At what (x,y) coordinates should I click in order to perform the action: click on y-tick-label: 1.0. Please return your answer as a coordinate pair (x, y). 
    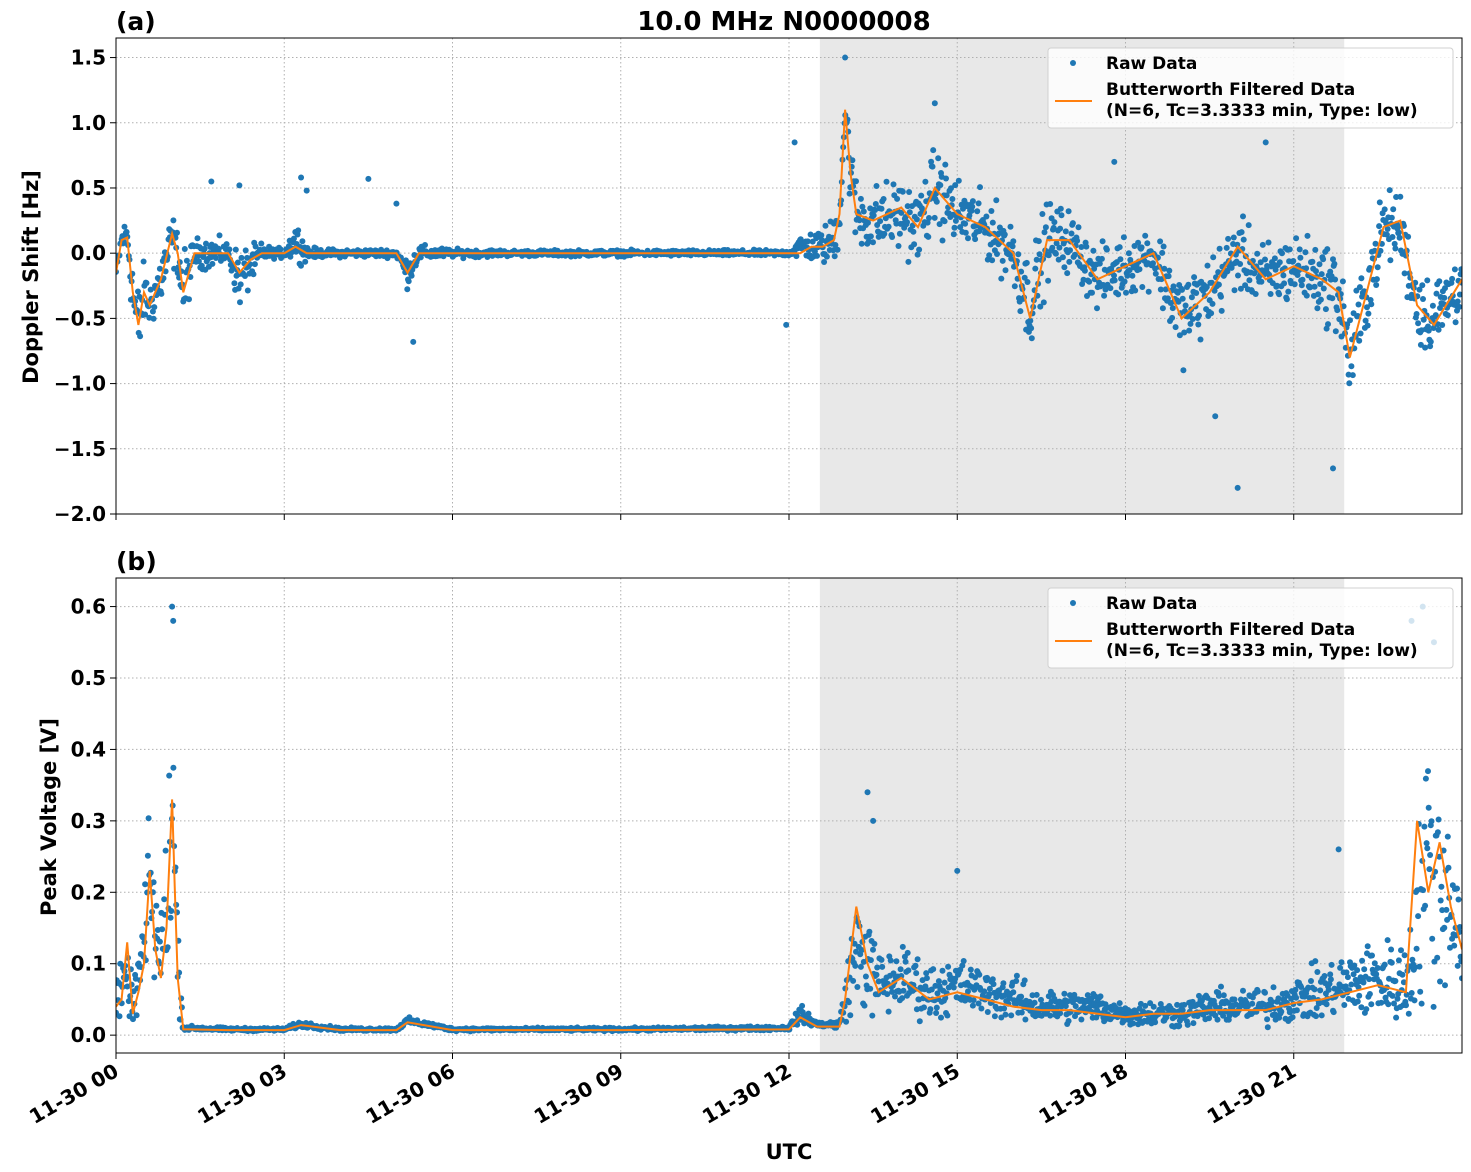
    Looking at the image, I should click on (88, 123).